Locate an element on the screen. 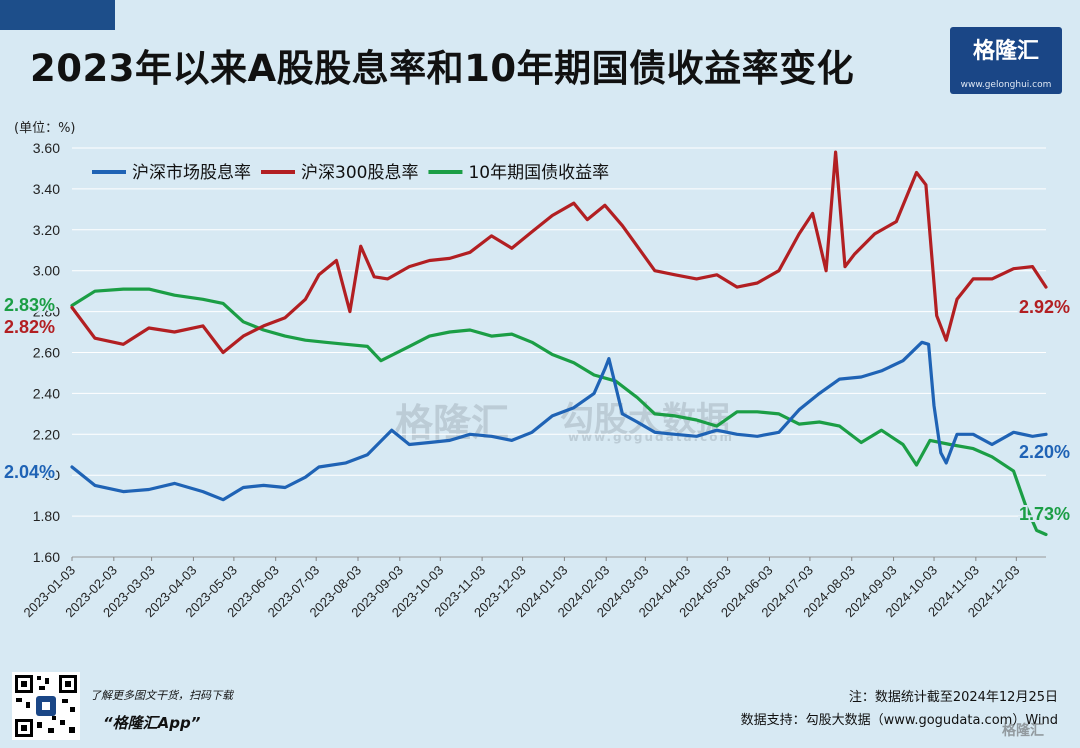 This screenshot has height=748, width=1080. y-tick-label: 2.40 is located at coordinates (46, 393).